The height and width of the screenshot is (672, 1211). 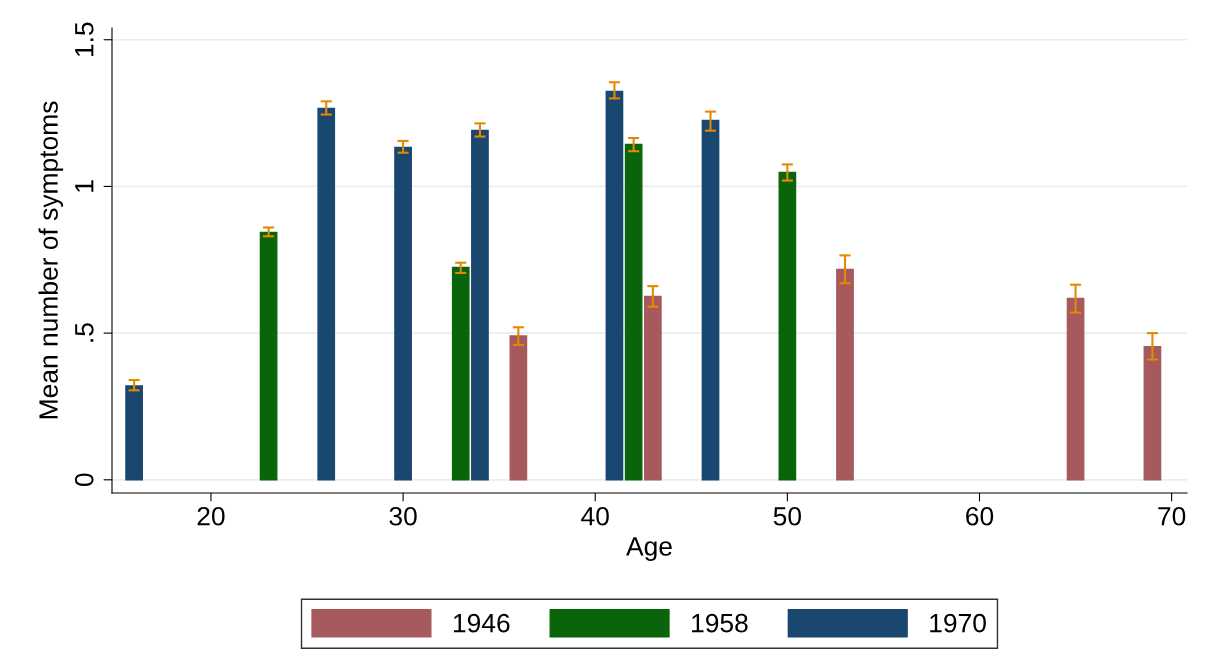 What do you see at coordinates (211, 516) in the screenshot?
I see `x-tick-label: 20` at bounding box center [211, 516].